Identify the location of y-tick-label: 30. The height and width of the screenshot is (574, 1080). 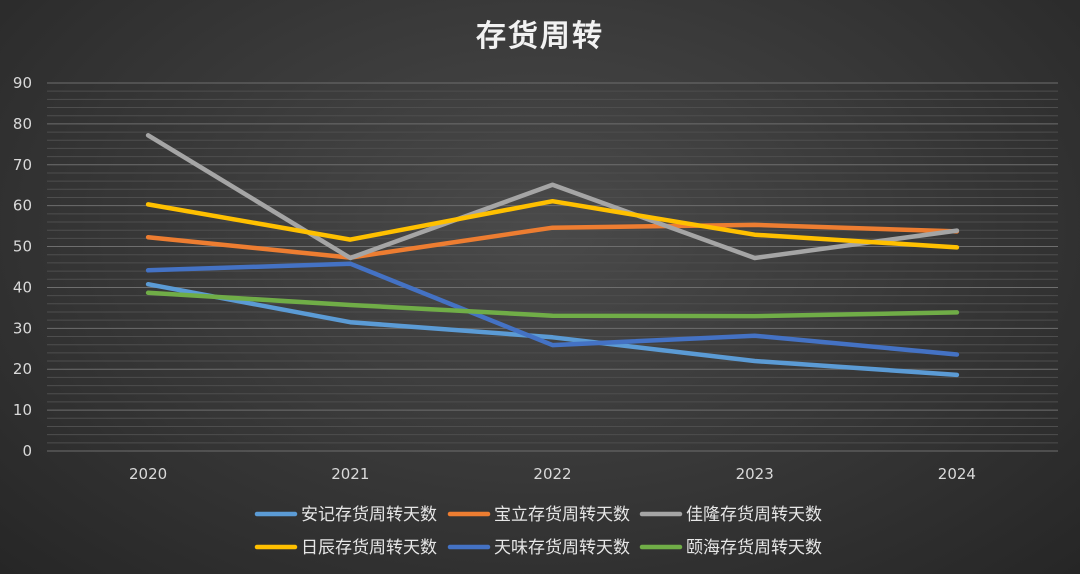
(22, 328).